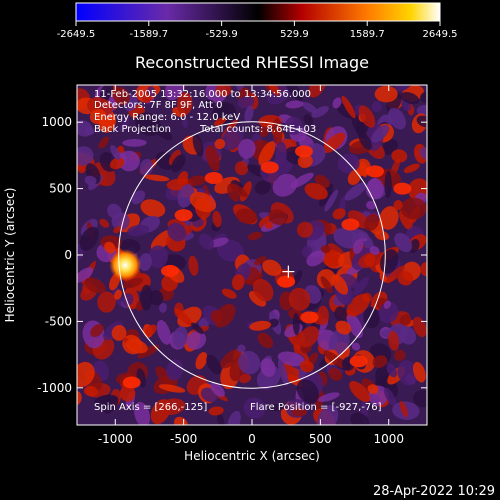 The image size is (500, 500). What do you see at coordinates (167, 117) in the screenshot?
I see `annotation-energy: Energy Range: 6.0 - 12.0 keV` at bounding box center [167, 117].